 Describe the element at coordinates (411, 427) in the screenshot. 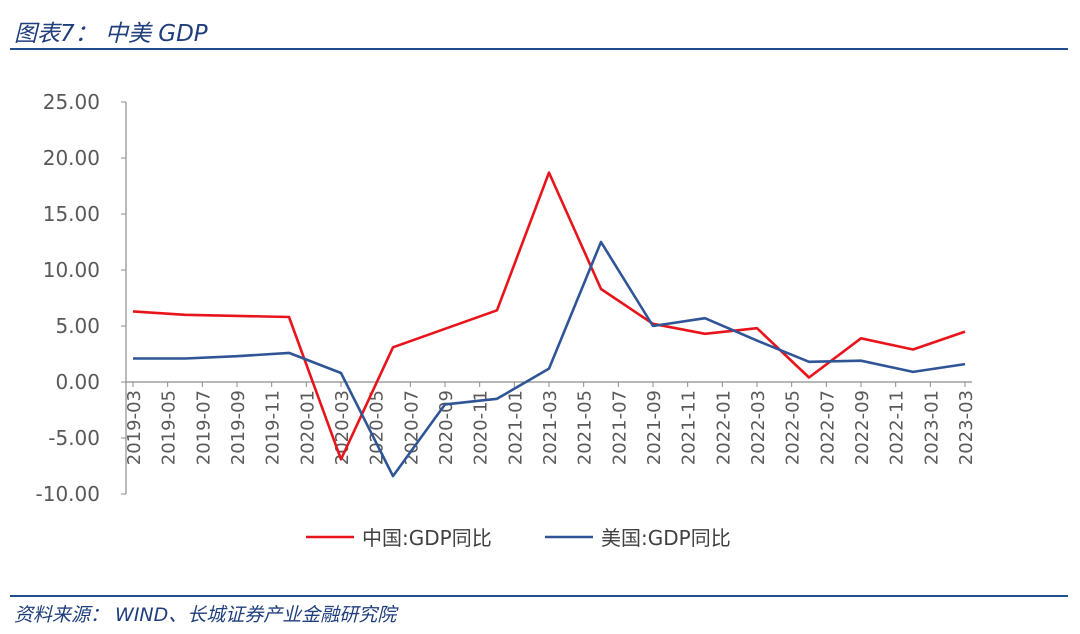

I see `x-tick-label: 2020-07` at that location.